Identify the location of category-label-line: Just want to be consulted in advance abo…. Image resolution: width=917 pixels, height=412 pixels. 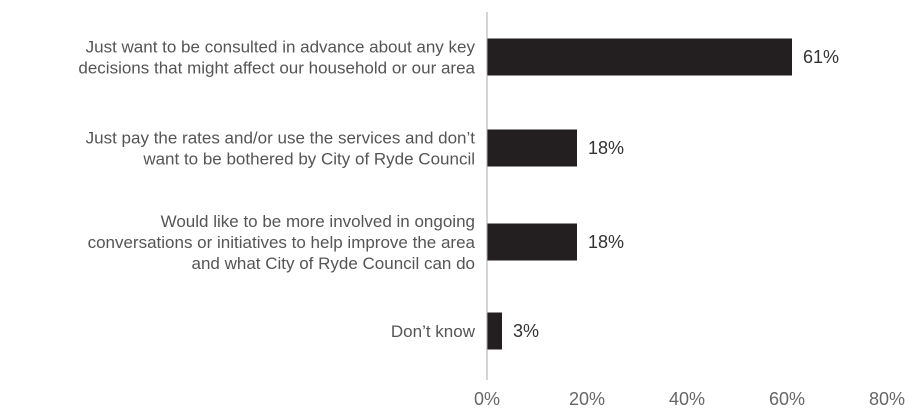
(281, 47).